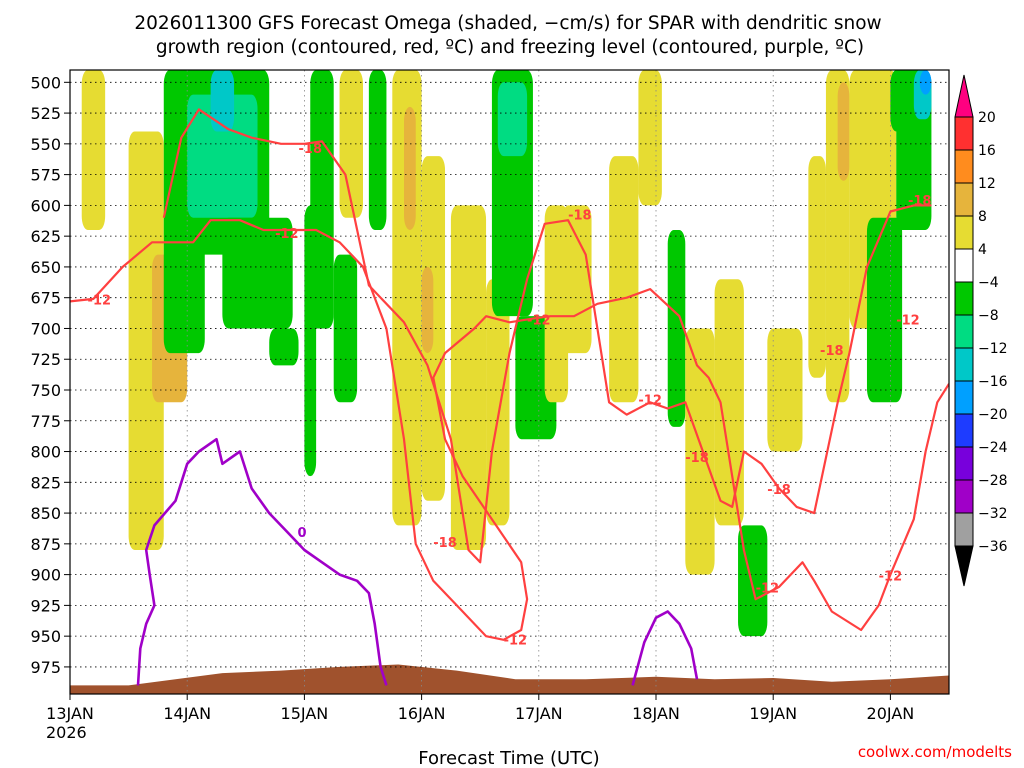 This screenshot has height=768, width=1024. Describe the element at coordinates (45, 328) in the screenshot. I see `y-tick-label: 700` at that location.